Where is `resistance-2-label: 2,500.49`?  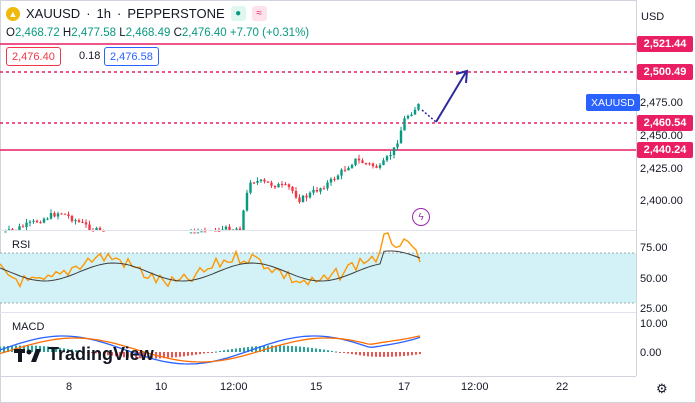 resistance-2-label: 2,500.49 is located at coordinates (665, 72).